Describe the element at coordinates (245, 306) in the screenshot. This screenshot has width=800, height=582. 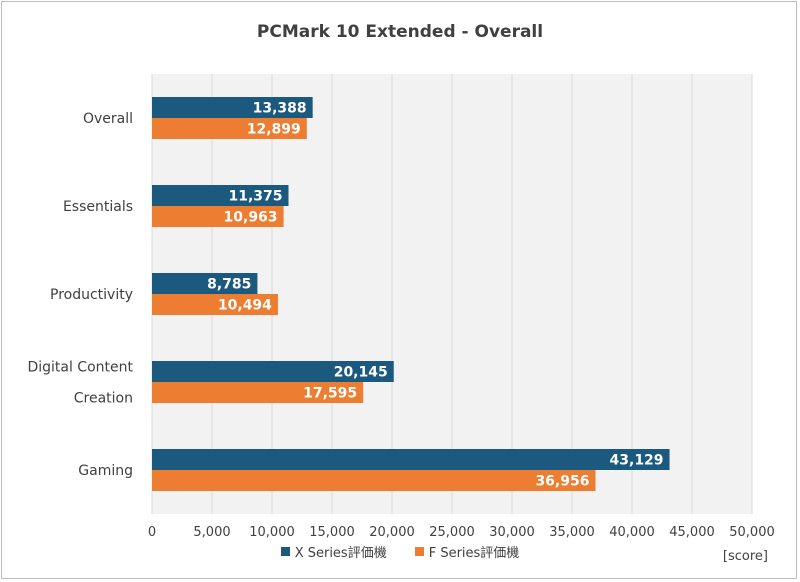
I see `data-label-f-series-productivity: 10,494` at that location.